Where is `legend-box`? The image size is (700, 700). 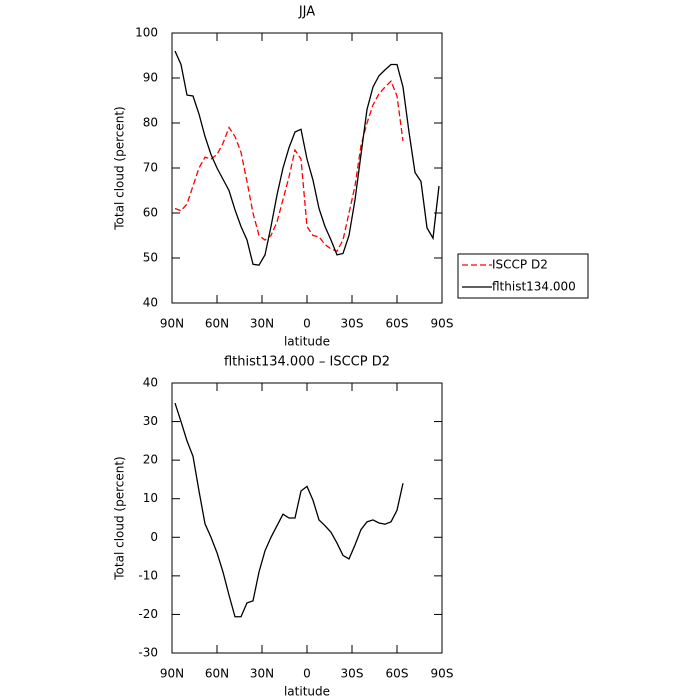 legend-box is located at coordinates (523, 276).